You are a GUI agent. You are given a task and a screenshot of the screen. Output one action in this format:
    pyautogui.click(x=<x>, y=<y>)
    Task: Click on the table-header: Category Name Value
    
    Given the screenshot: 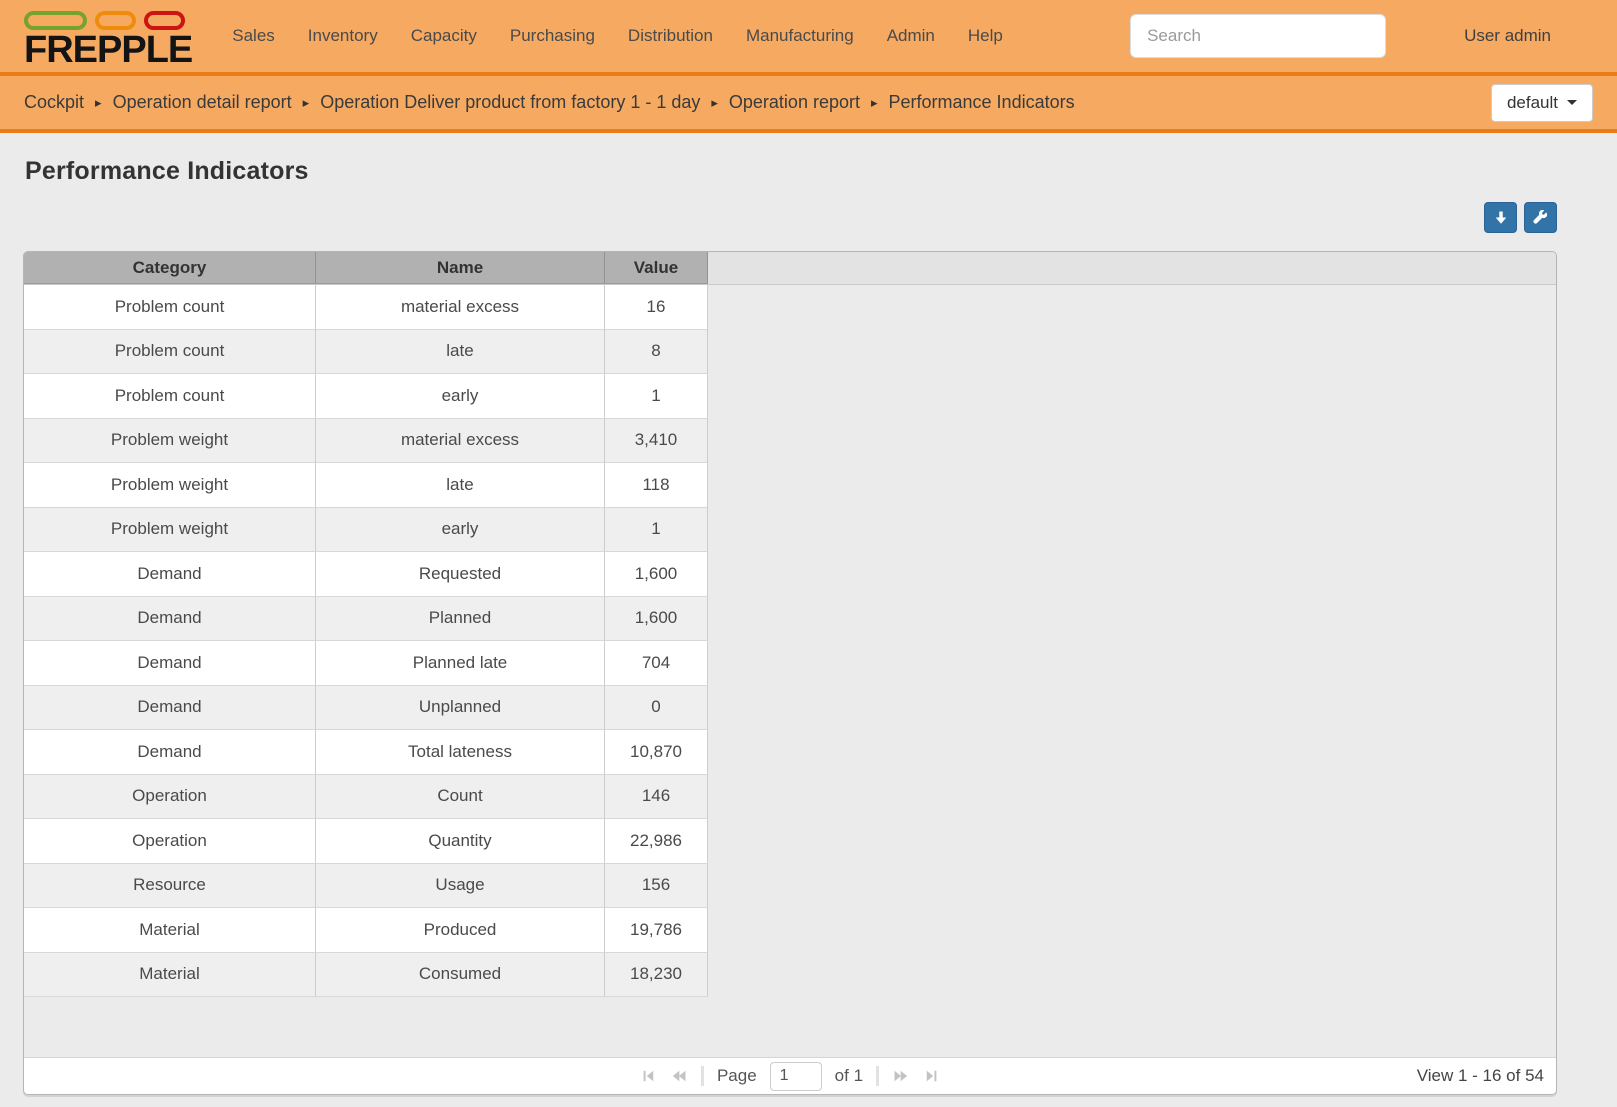 What is the action you would take?
    pyautogui.click(x=790, y=268)
    